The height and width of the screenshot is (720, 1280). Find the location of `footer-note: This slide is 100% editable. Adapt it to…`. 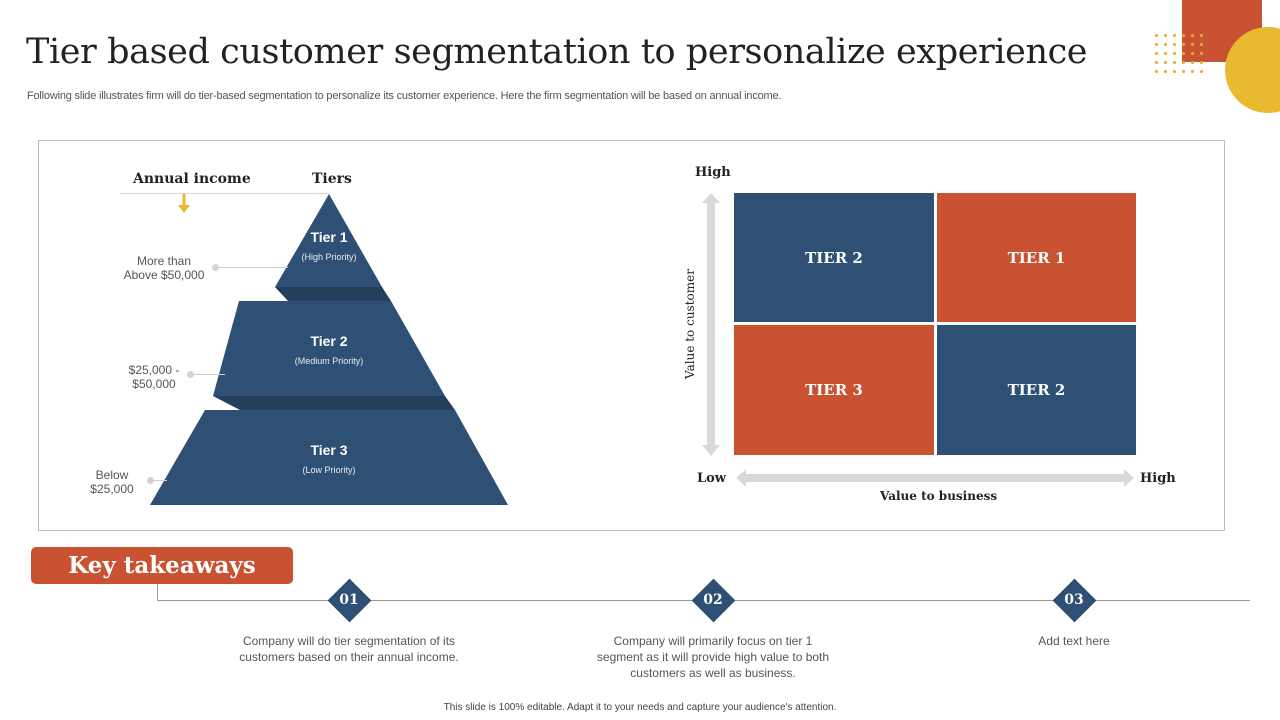

footer-note: This slide is 100% editable. Adapt it to… is located at coordinates (640, 707).